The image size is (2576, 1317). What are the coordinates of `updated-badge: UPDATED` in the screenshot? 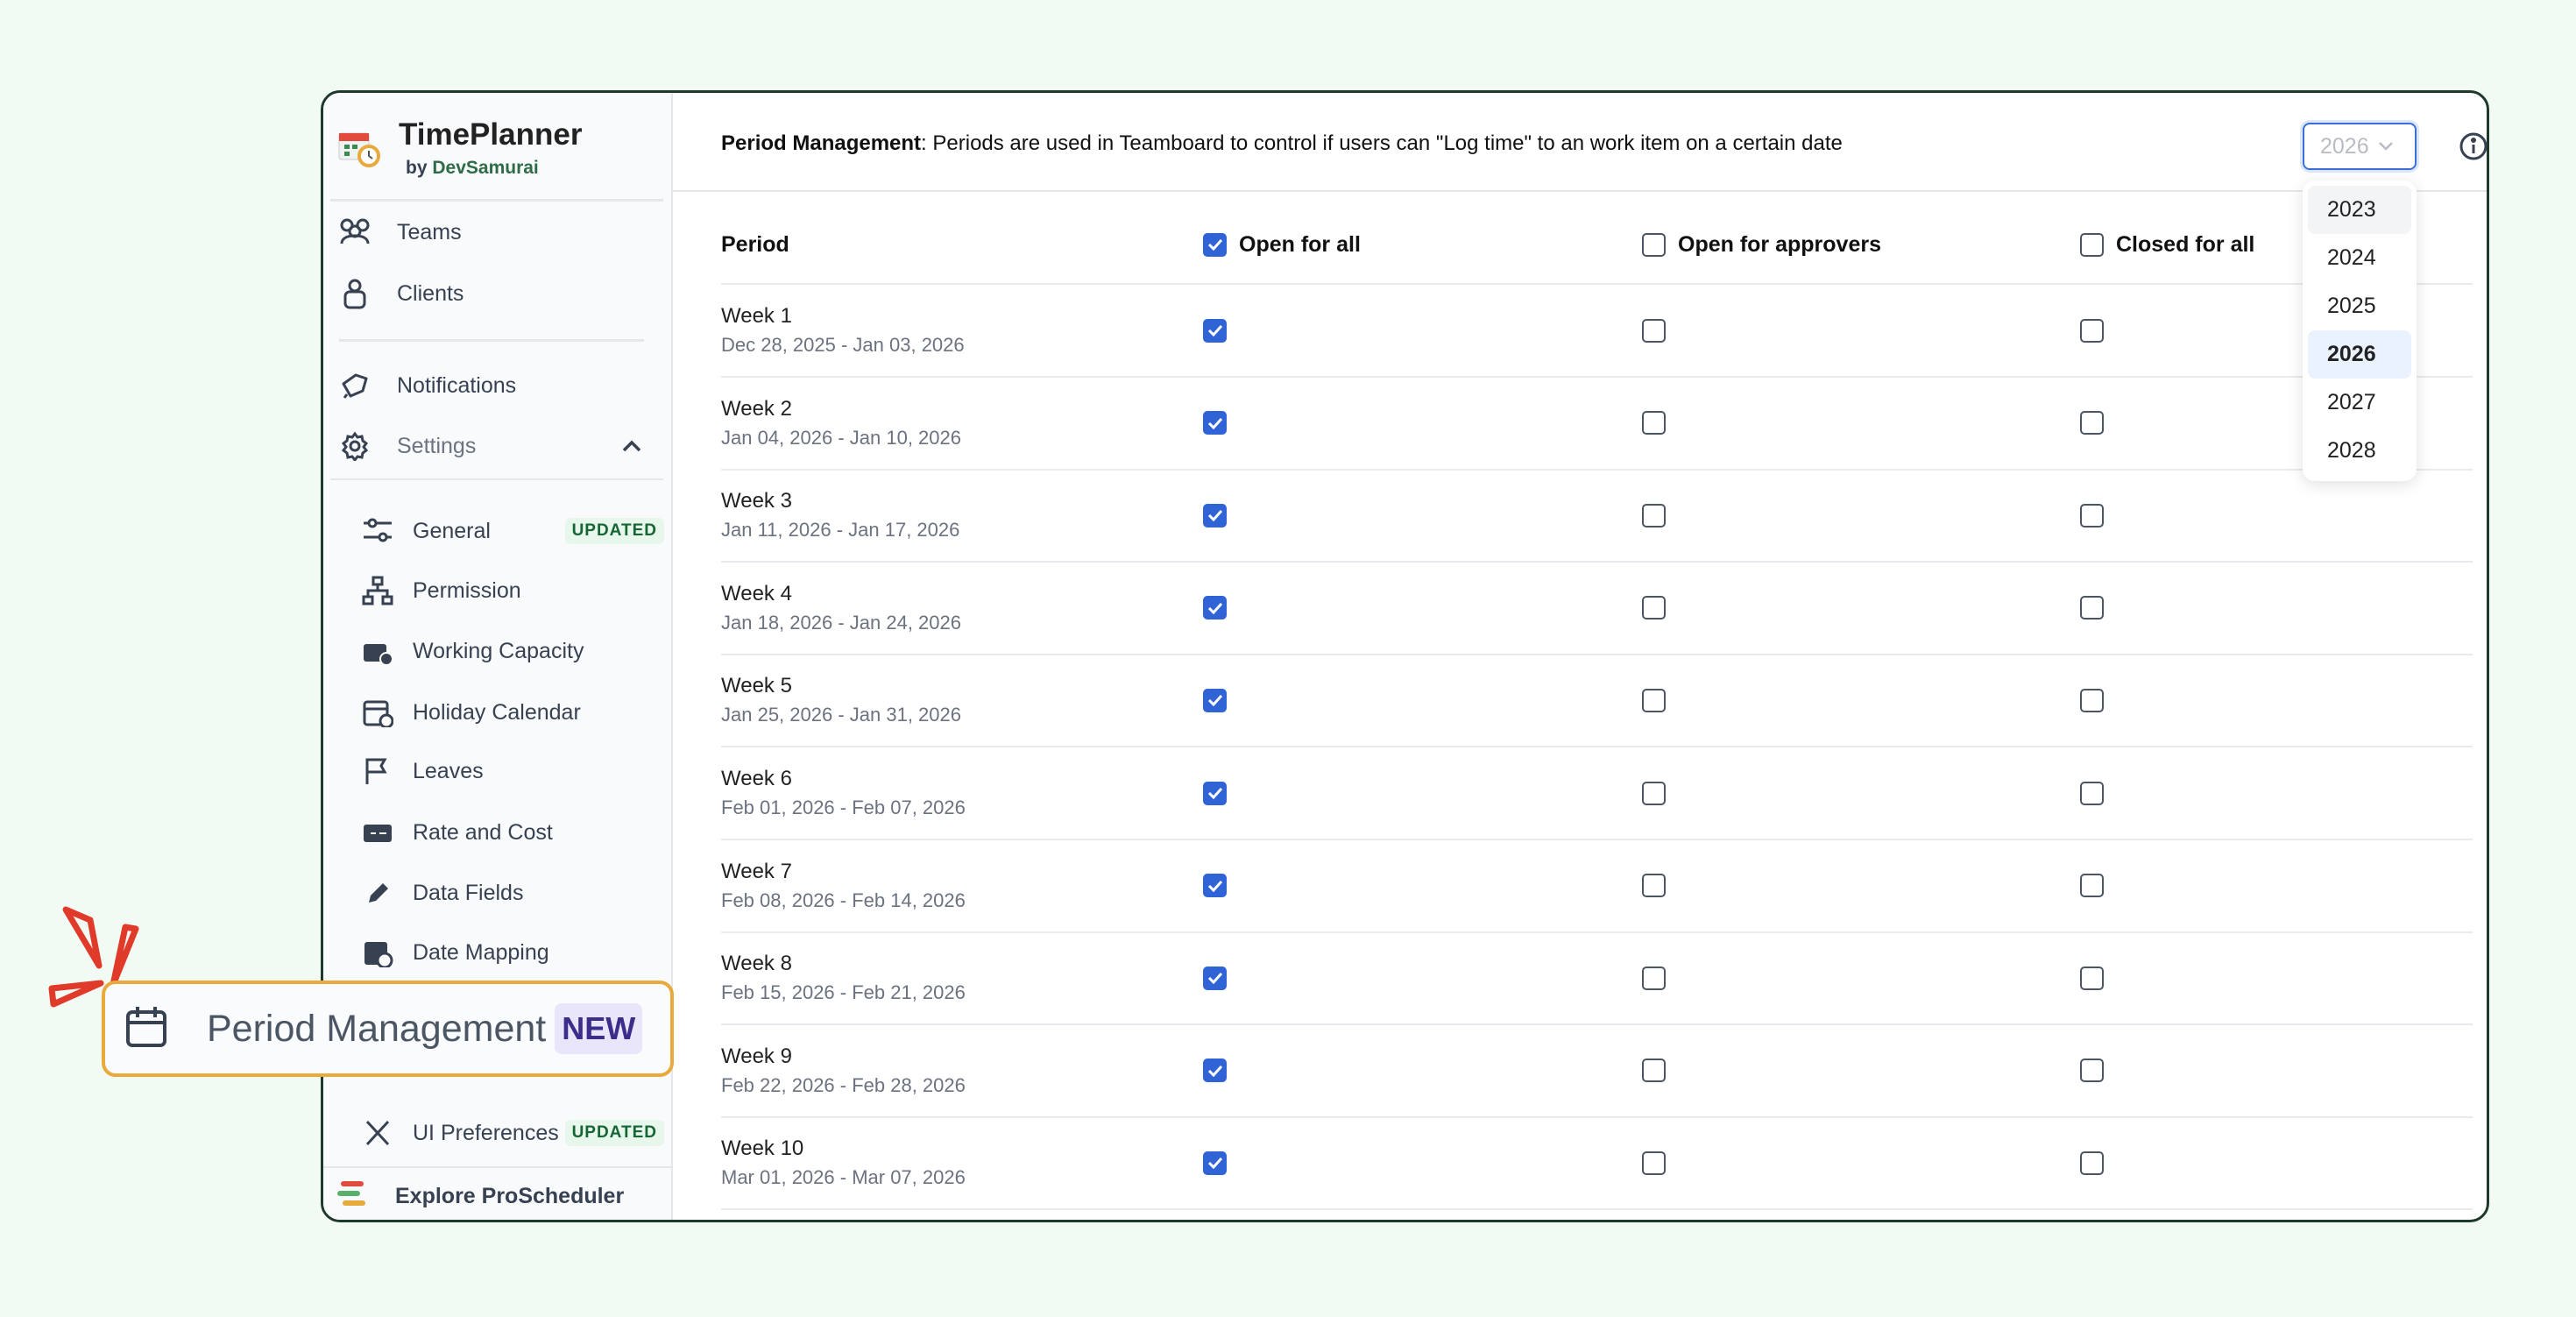 It's located at (614, 1133).